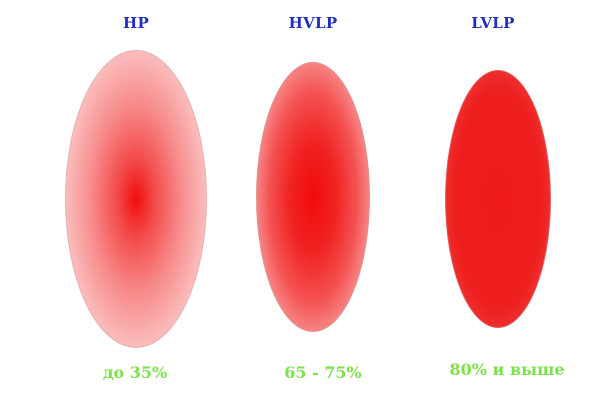  What do you see at coordinates (313, 197) in the screenshot?
I see `hvlp-spray-pattern` at bounding box center [313, 197].